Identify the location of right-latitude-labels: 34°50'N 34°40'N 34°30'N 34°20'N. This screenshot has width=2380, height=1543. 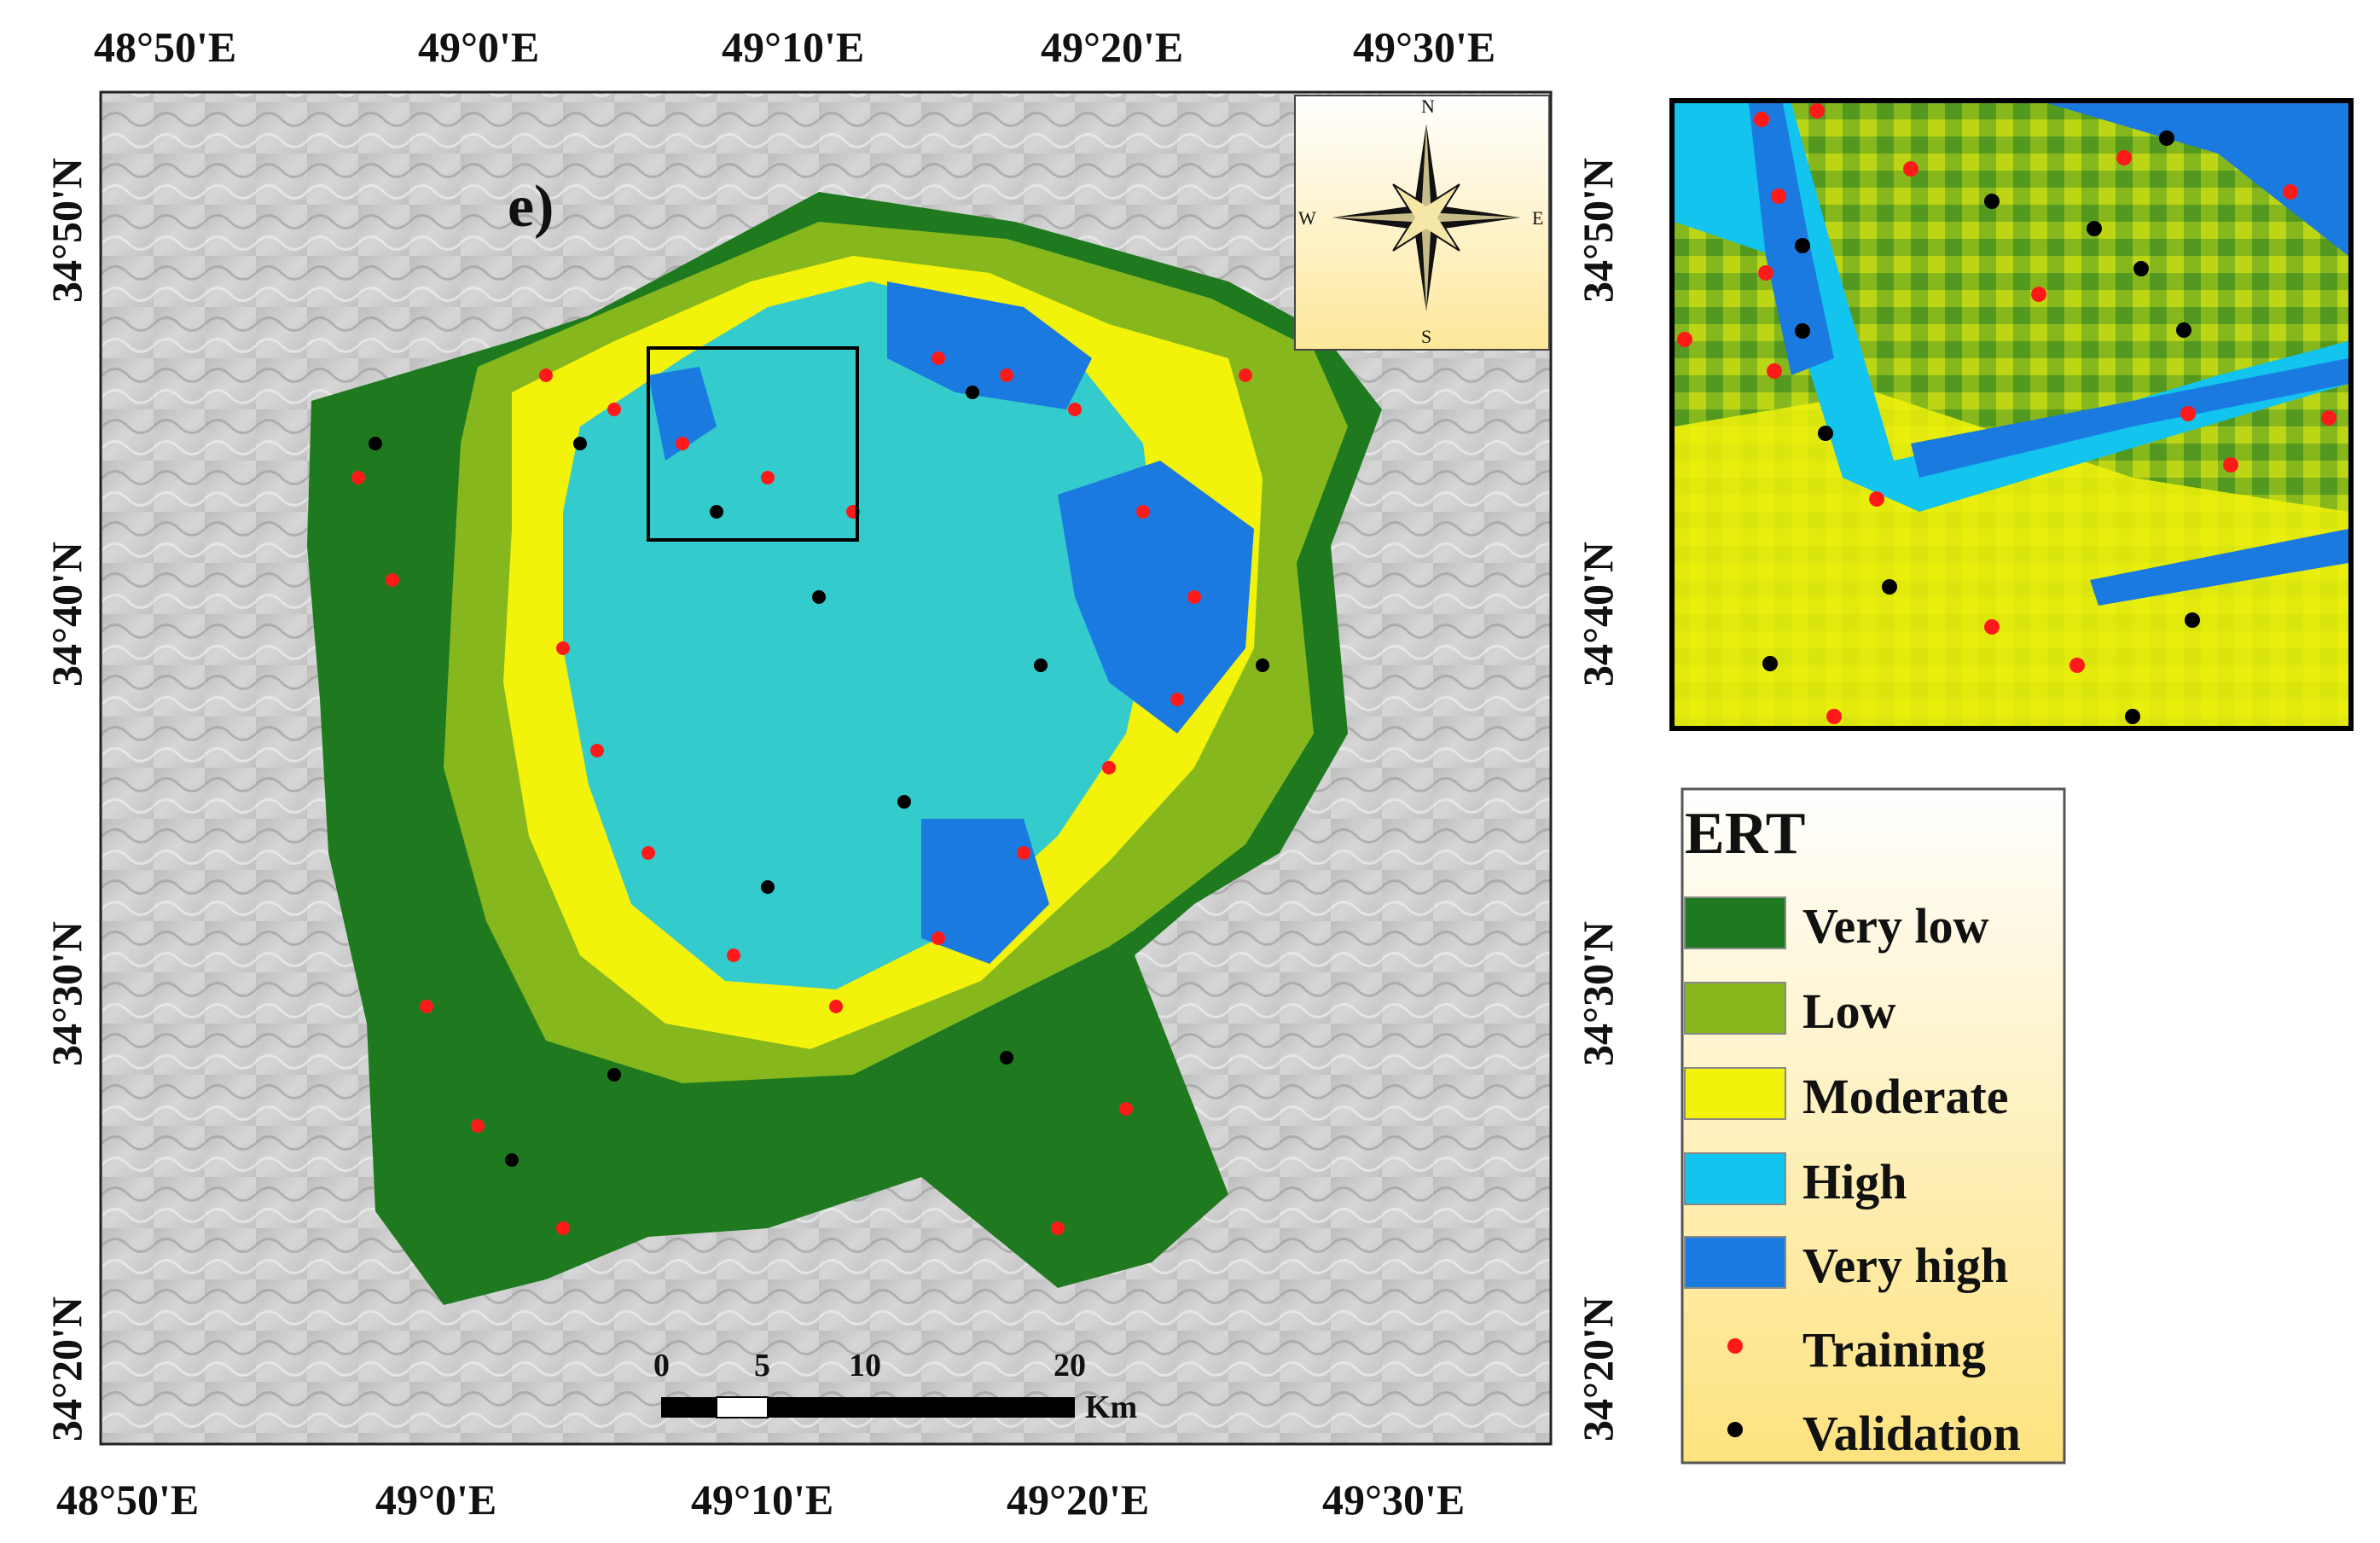
(1598, 799).